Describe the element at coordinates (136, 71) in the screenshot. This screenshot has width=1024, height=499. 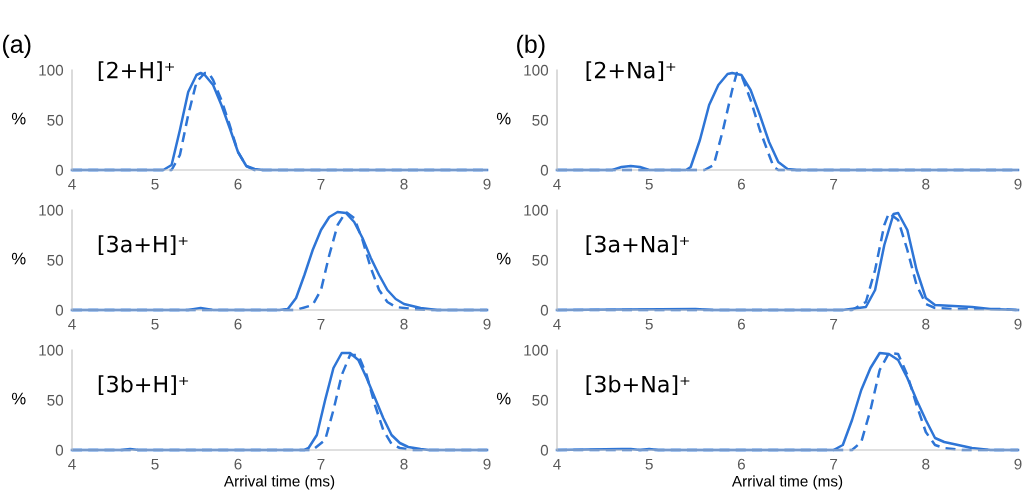
I see `annotation: [2+H]⁺` at that location.